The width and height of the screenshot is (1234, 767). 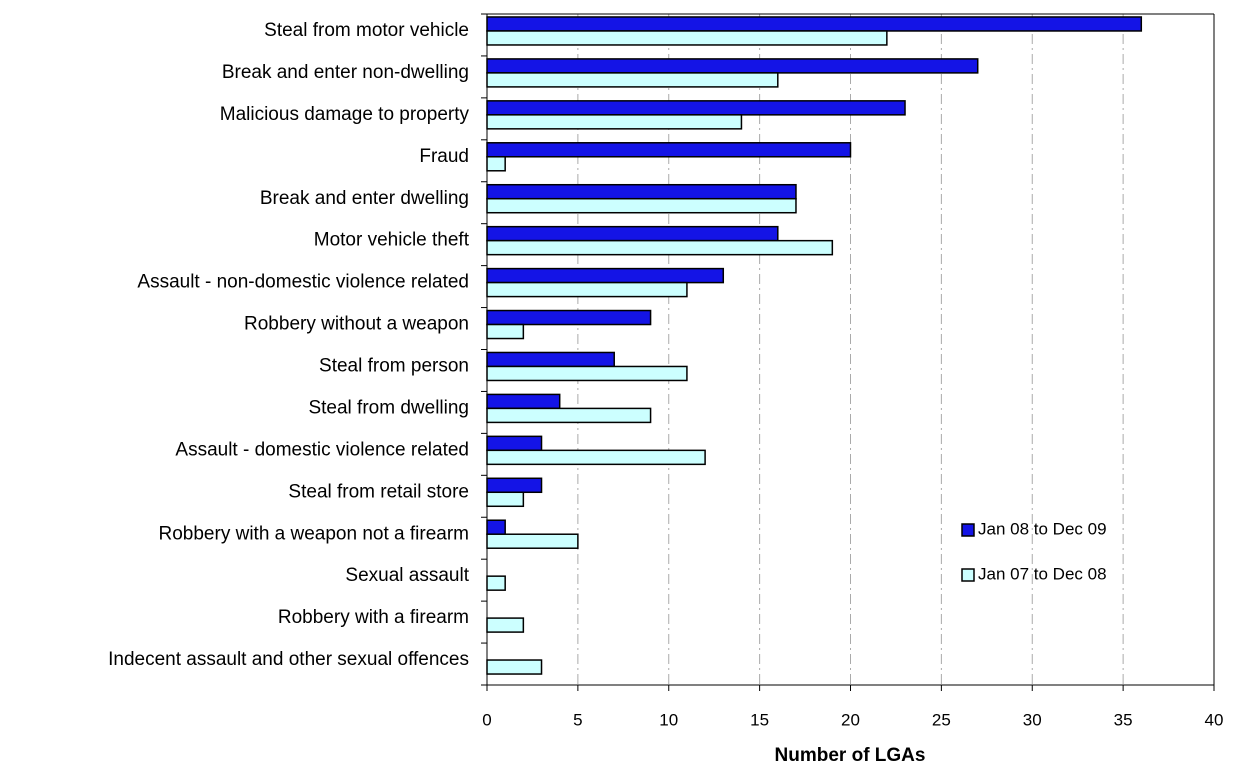 What do you see at coordinates (444, 156) in the screenshot?
I see `y-tick-label: Fraud` at bounding box center [444, 156].